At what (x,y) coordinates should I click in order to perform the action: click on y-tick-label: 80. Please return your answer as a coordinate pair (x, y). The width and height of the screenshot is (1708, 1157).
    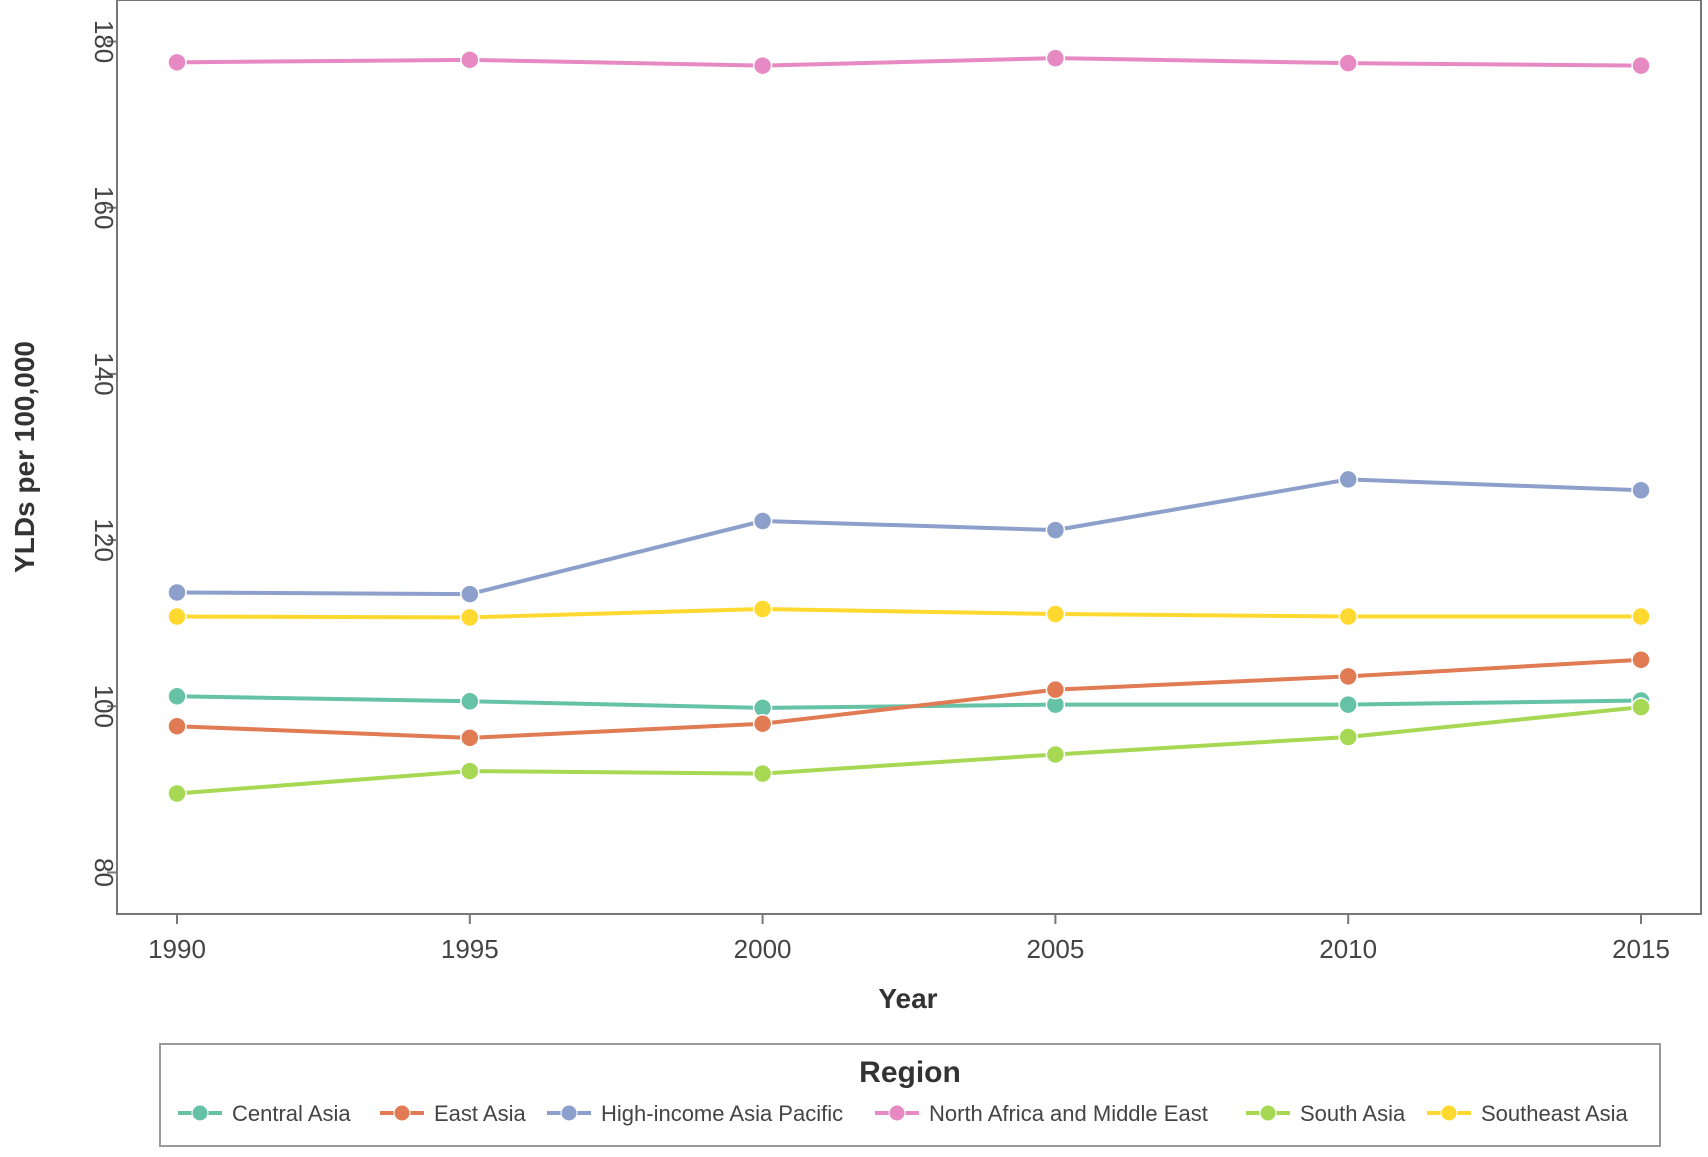
    Looking at the image, I should click on (104, 872).